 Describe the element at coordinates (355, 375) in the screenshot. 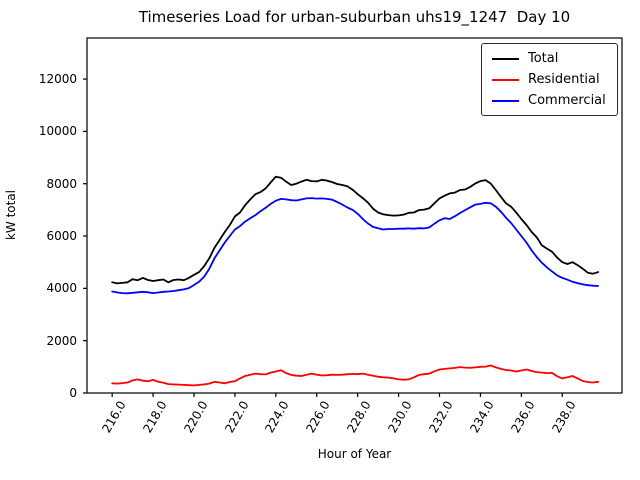

I see `series-line-residential` at that location.